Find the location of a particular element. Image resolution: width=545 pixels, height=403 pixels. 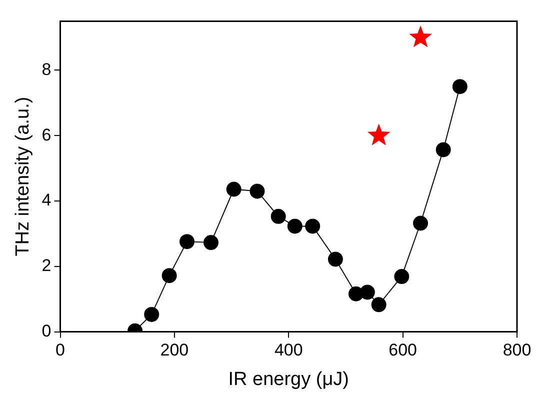

x-tick-label: 0 is located at coordinates (60, 350).